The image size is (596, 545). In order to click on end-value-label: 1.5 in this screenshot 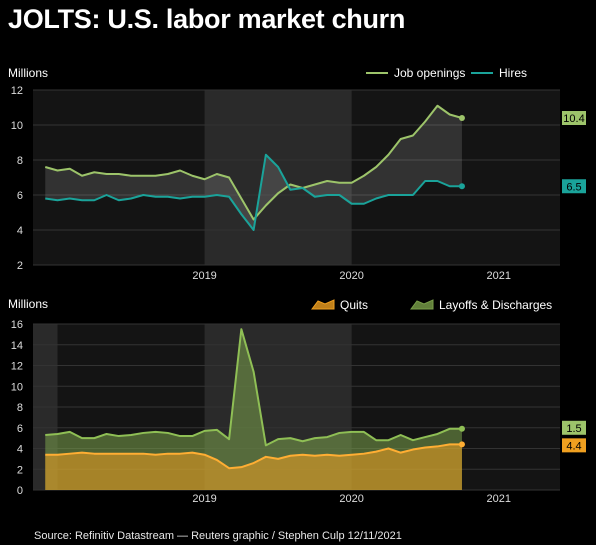, I will do `click(573, 429)`.